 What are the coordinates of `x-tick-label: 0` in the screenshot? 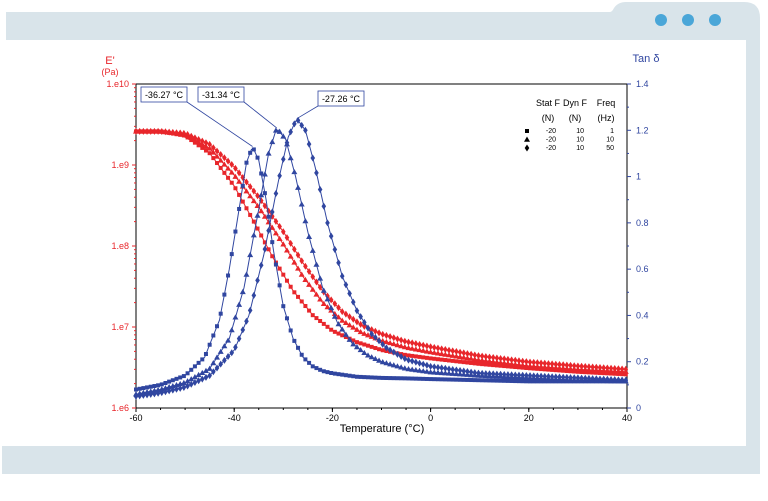 It's located at (430, 418).